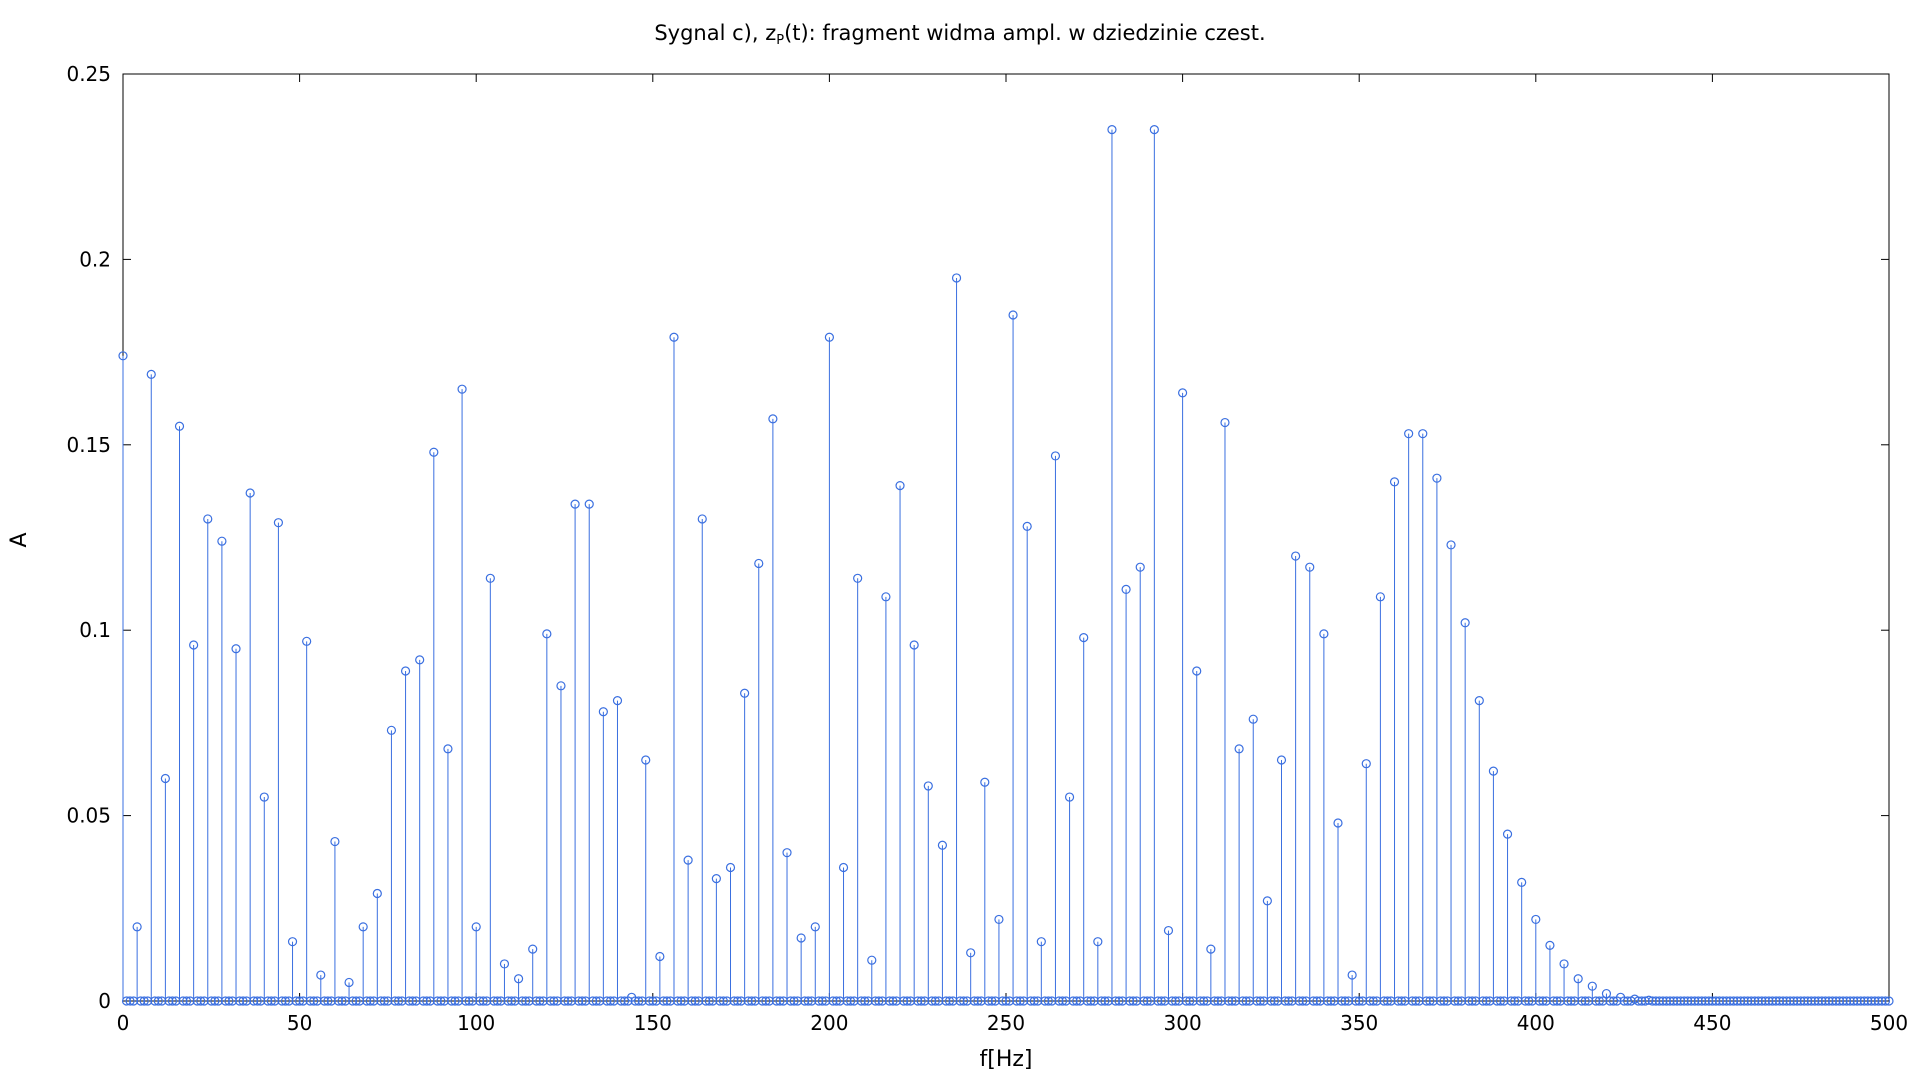 The image size is (1920, 1080). I want to click on x-axis-label: f[Hz], so click(1005, 1059).